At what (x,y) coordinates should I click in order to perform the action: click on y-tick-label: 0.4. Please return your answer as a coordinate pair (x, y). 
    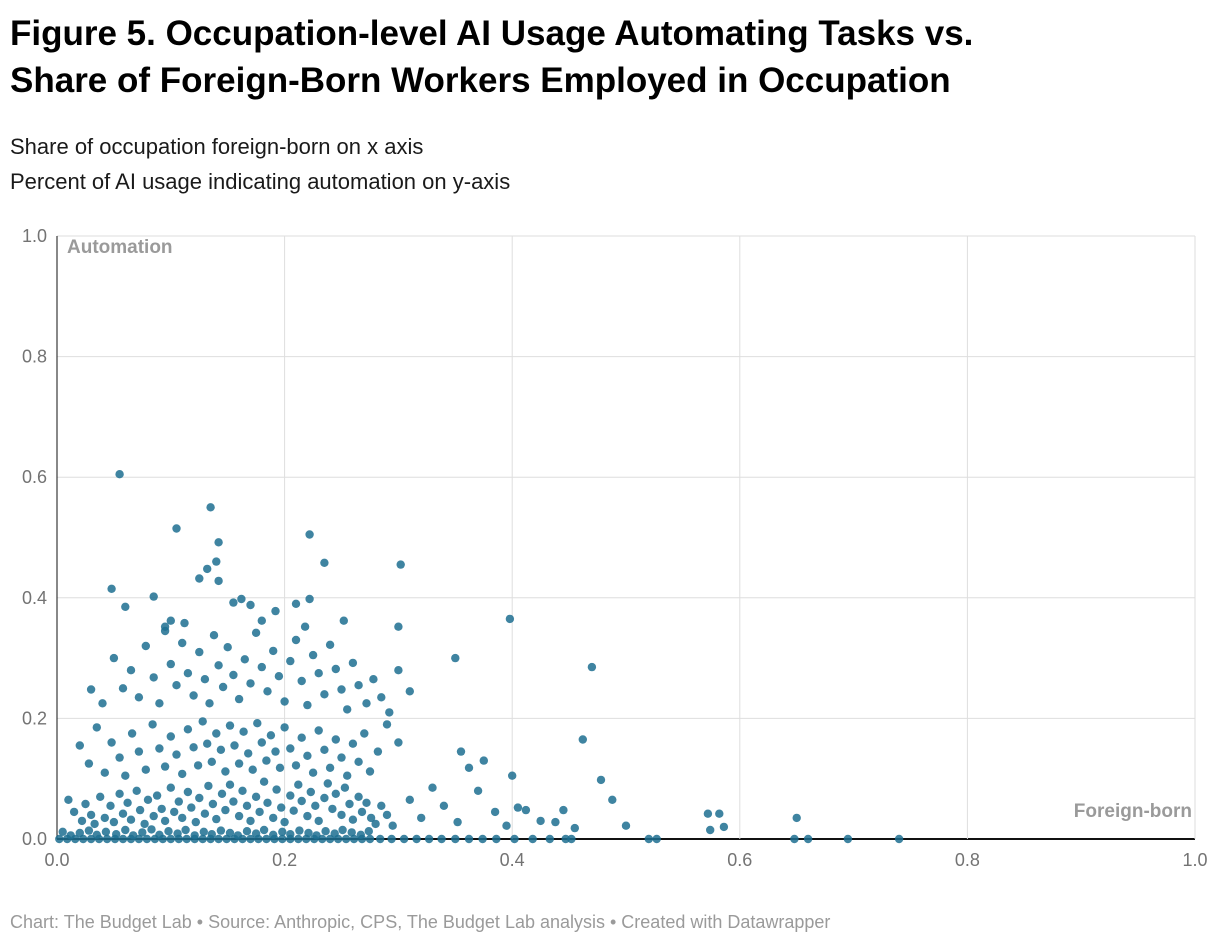
    Looking at the image, I should click on (34, 598).